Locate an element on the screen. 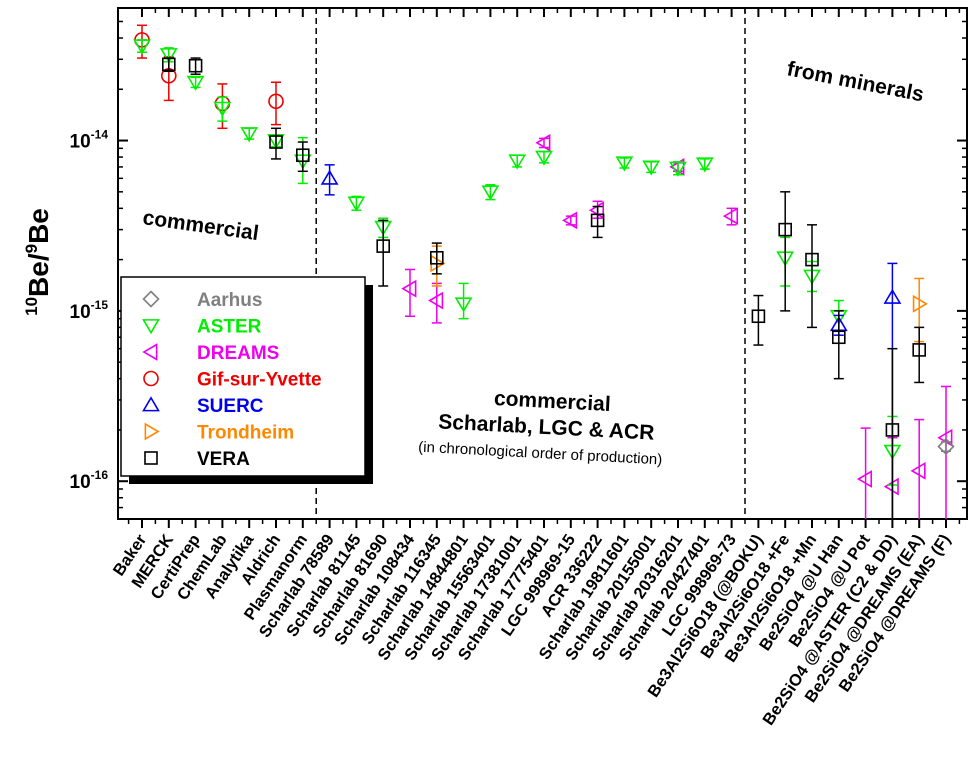  series-aarhus is located at coordinates (946, 446).